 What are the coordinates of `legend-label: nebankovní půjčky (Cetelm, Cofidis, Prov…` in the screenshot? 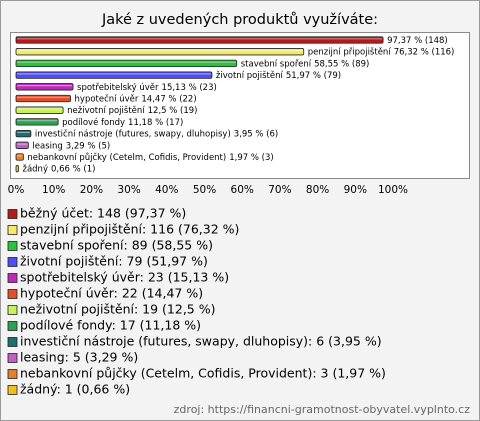 It's located at (203, 373).